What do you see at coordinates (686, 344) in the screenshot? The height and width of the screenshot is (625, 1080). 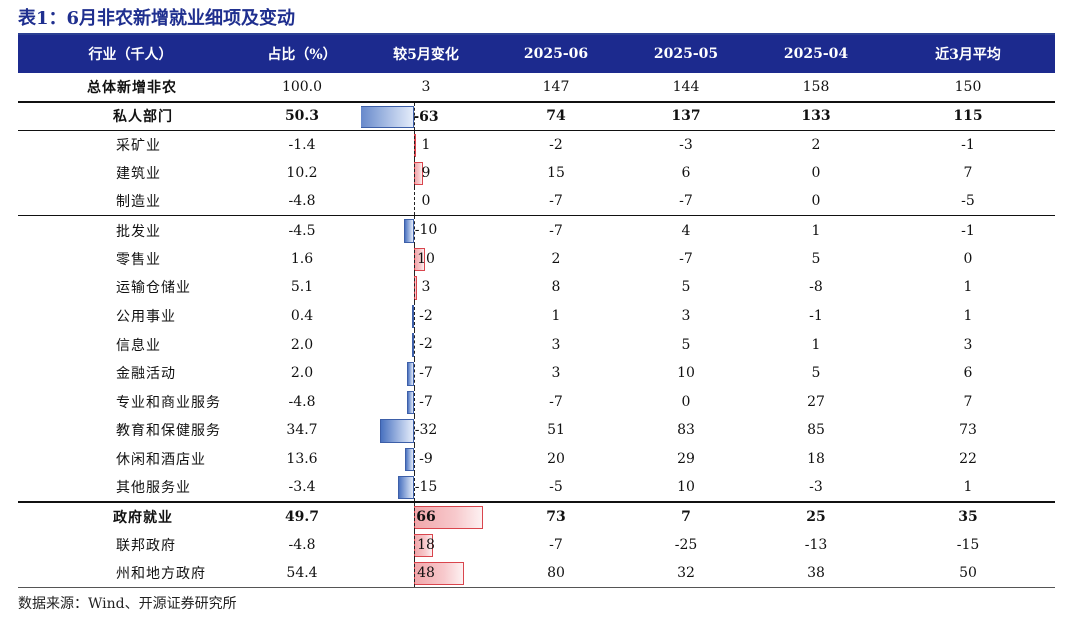 I see `row-may: 5` at bounding box center [686, 344].